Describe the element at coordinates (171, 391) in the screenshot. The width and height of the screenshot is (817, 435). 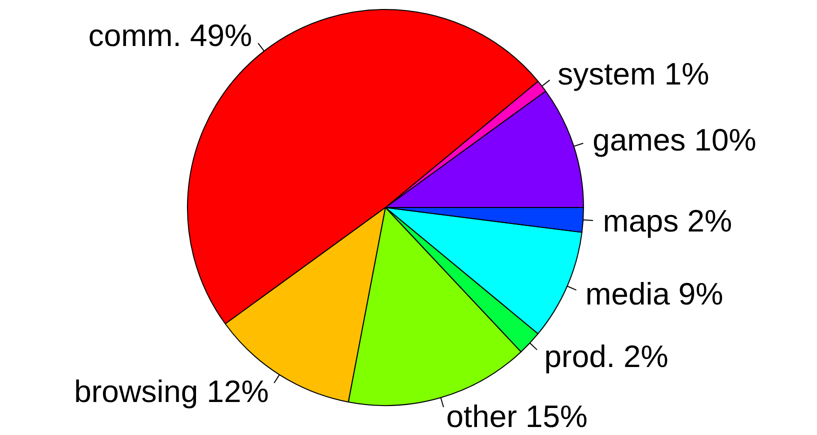
I see `slice-label: browsing 12%` at that location.